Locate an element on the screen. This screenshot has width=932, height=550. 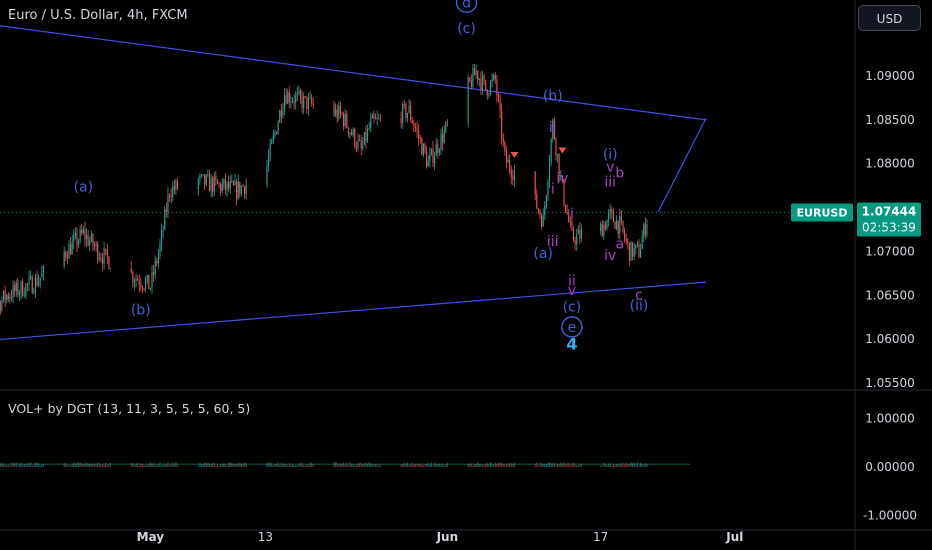
volume-tick-label: -1.00000 is located at coordinates (890, 516).